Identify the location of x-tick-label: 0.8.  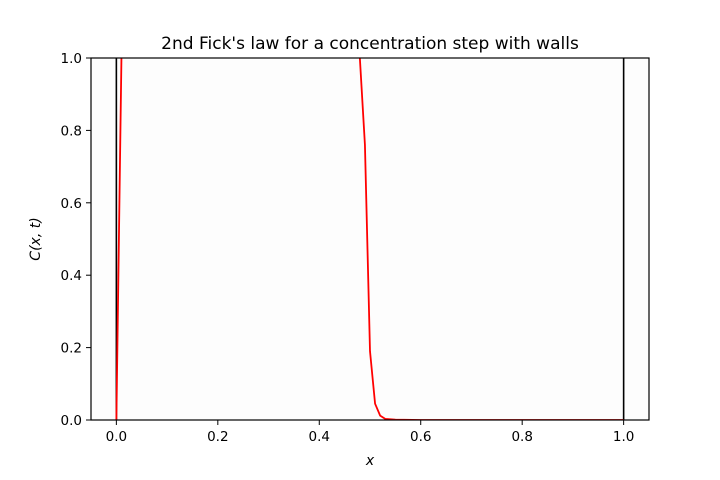
(521, 437).